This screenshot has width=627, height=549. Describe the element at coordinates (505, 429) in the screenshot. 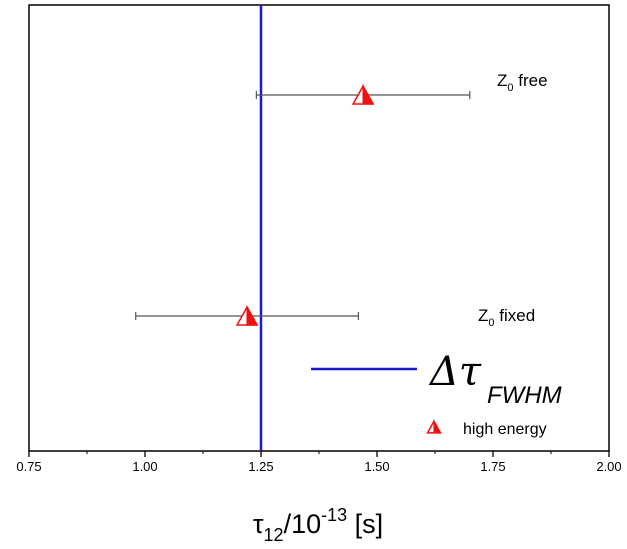

I see `legend-marker-label: high energy` at that location.